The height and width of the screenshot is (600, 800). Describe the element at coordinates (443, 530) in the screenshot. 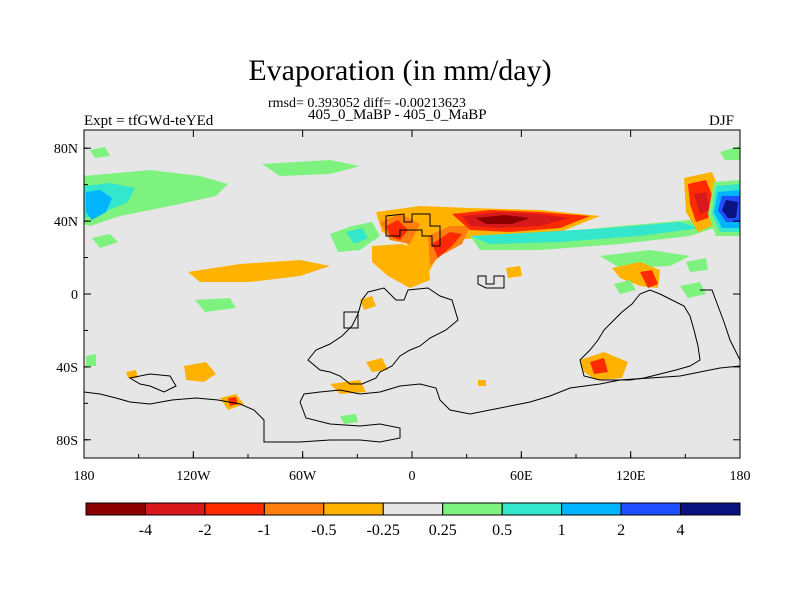

I see `colorbar-label: 0.25` at that location.